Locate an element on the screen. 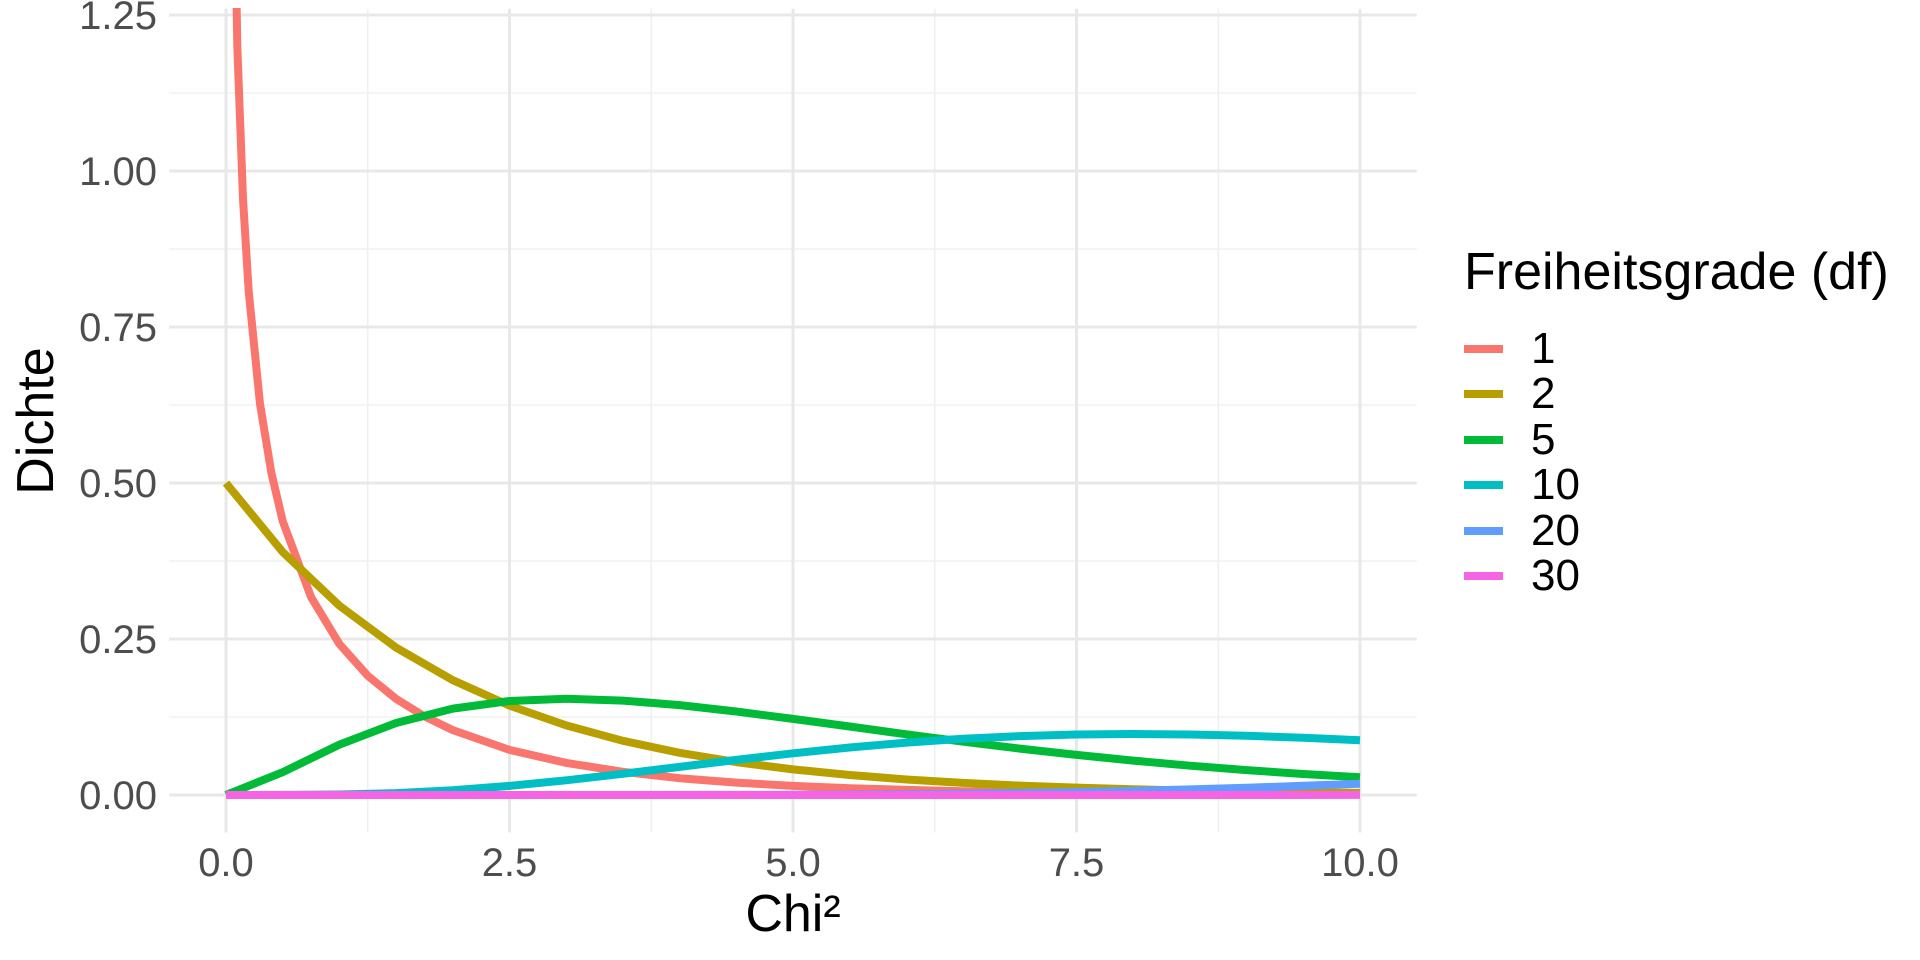 The width and height of the screenshot is (1920, 960). legend-item-df-1: 1 is located at coordinates (1676, 349).